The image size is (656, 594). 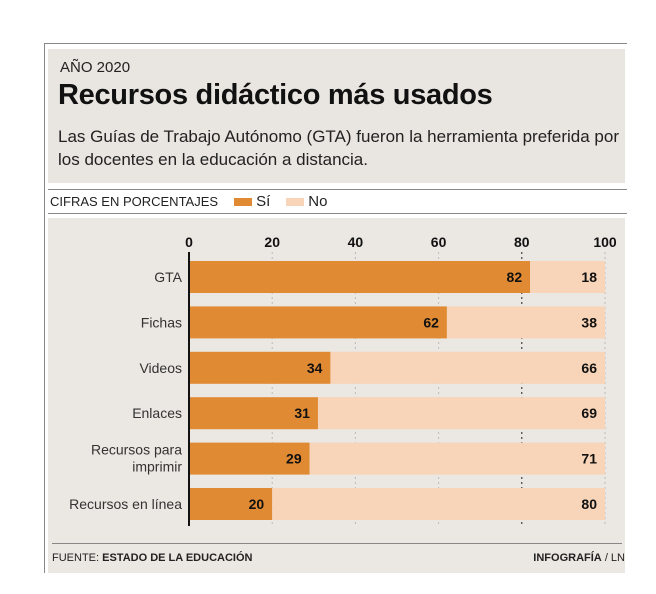 I want to click on data-label-no: 66, so click(x=589, y=368).